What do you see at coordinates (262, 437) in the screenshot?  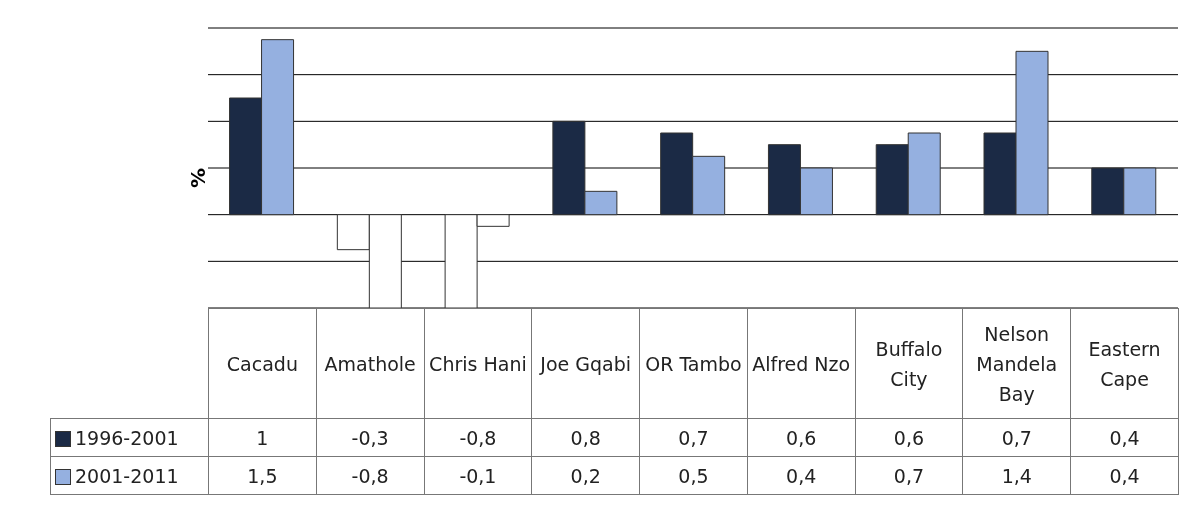 I see `data-label: 1` at bounding box center [262, 437].